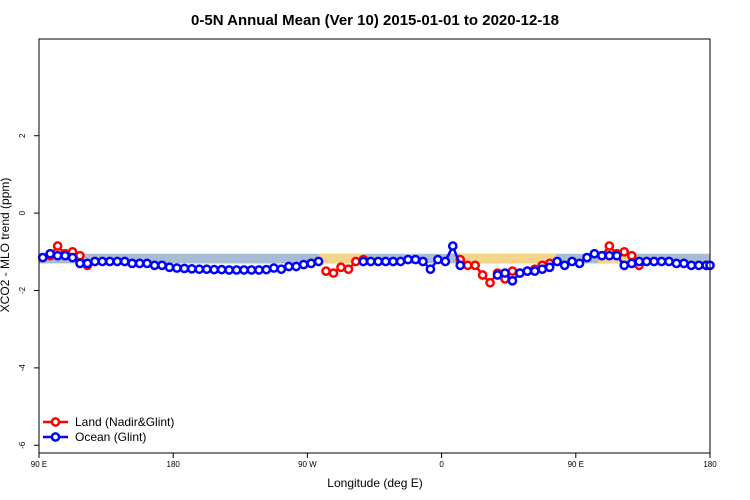 This screenshot has width=750, height=500. I want to click on y-axis-ticks: 2 0 -2 -4 -6, so click(28, 291).